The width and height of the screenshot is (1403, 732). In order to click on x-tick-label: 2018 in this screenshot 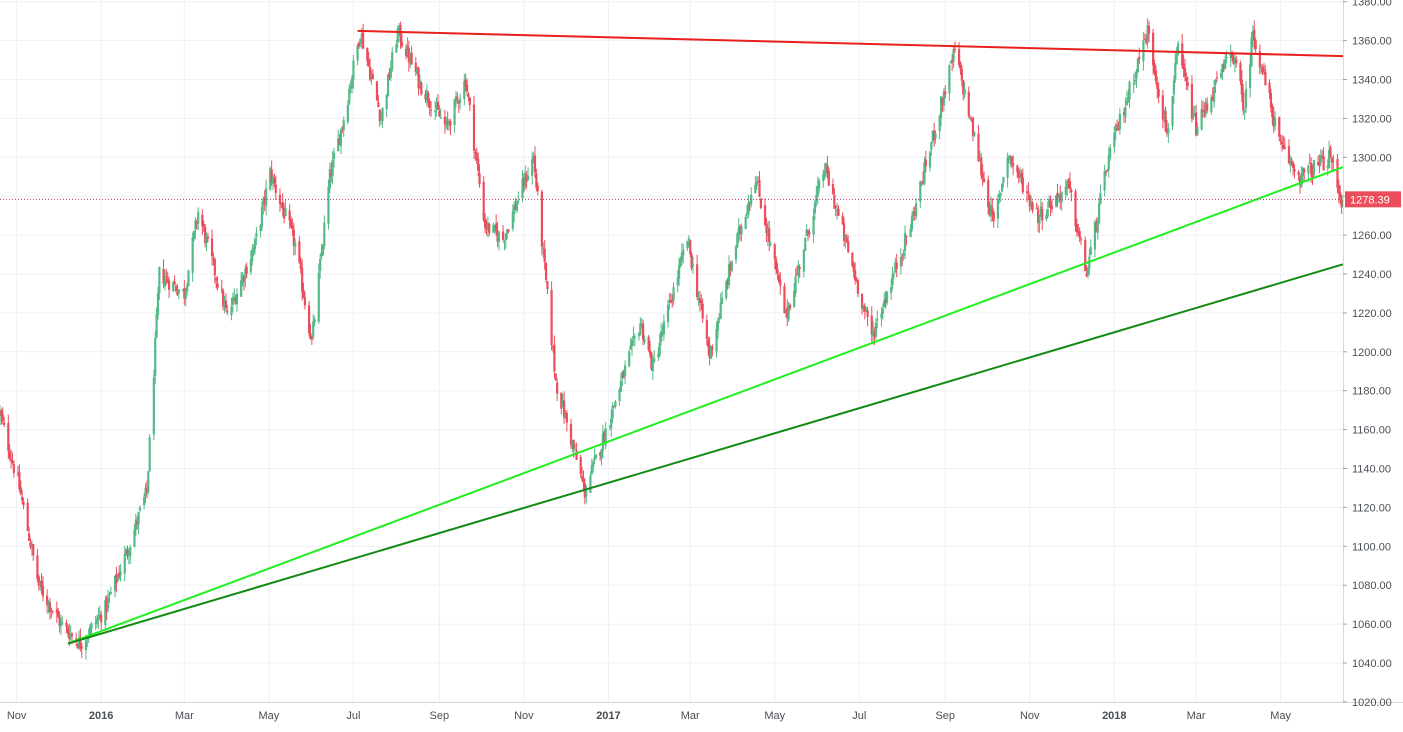, I will do `click(1114, 716)`.